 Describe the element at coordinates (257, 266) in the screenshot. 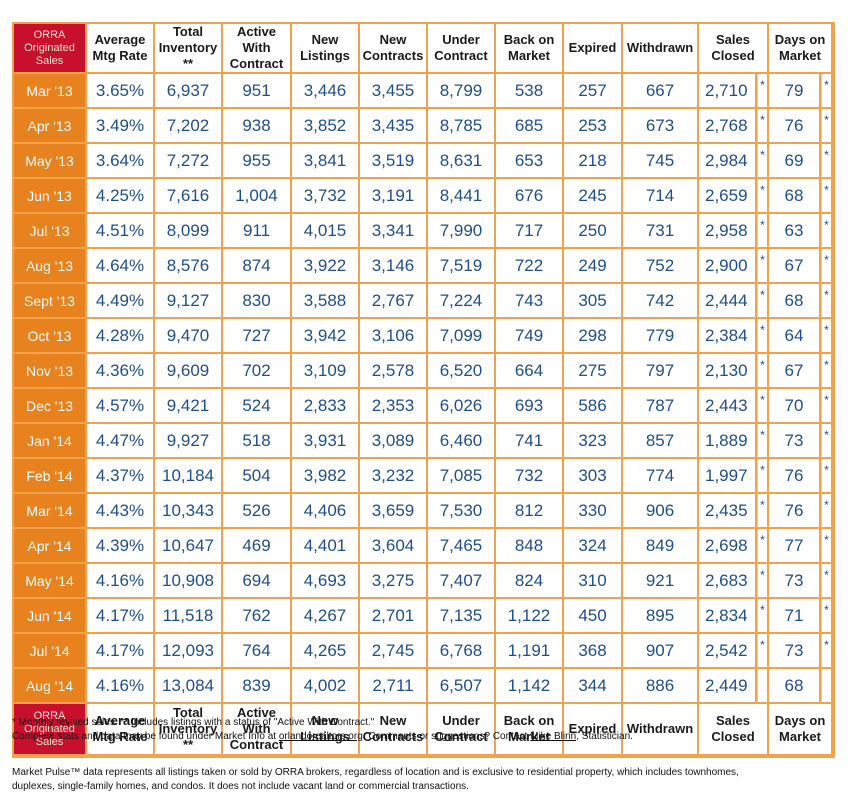

I see `table-cell: 874` at that location.